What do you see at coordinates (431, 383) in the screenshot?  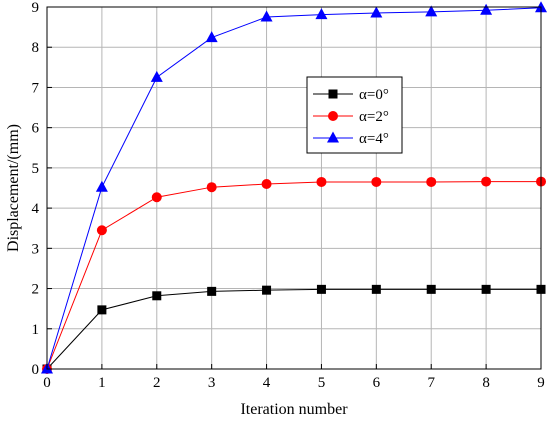 I see `x-tick-label: 7` at bounding box center [431, 383].